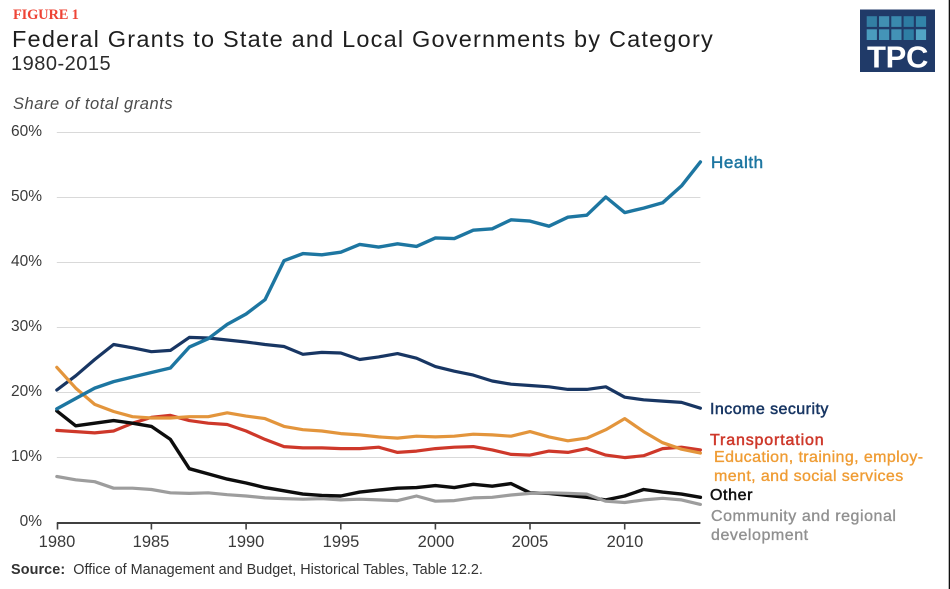 The height and width of the screenshot is (589, 950). What do you see at coordinates (897, 57) in the screenshot?
I see `svg-text: TPC` at bounding box center [897, 57].